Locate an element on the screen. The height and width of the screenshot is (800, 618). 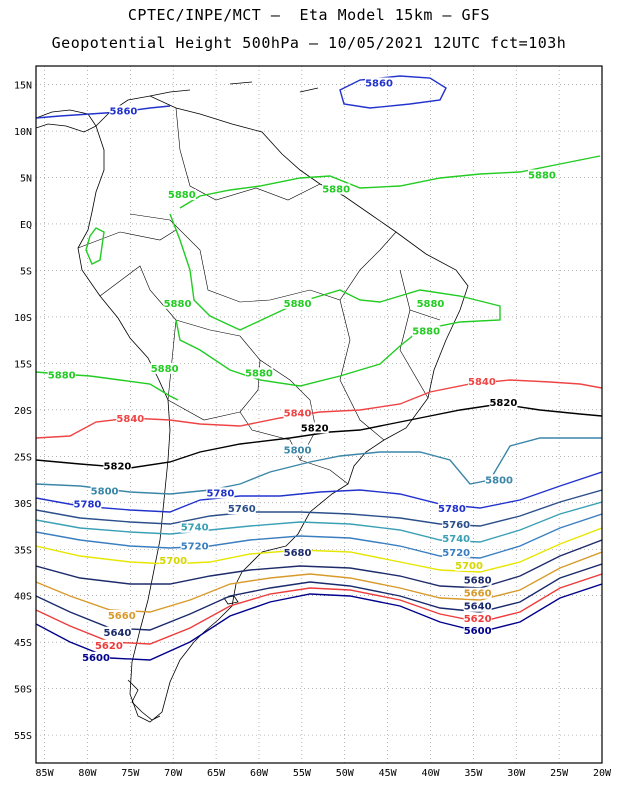
lon-tick-label: 30W is located at coordinates (516, 773).